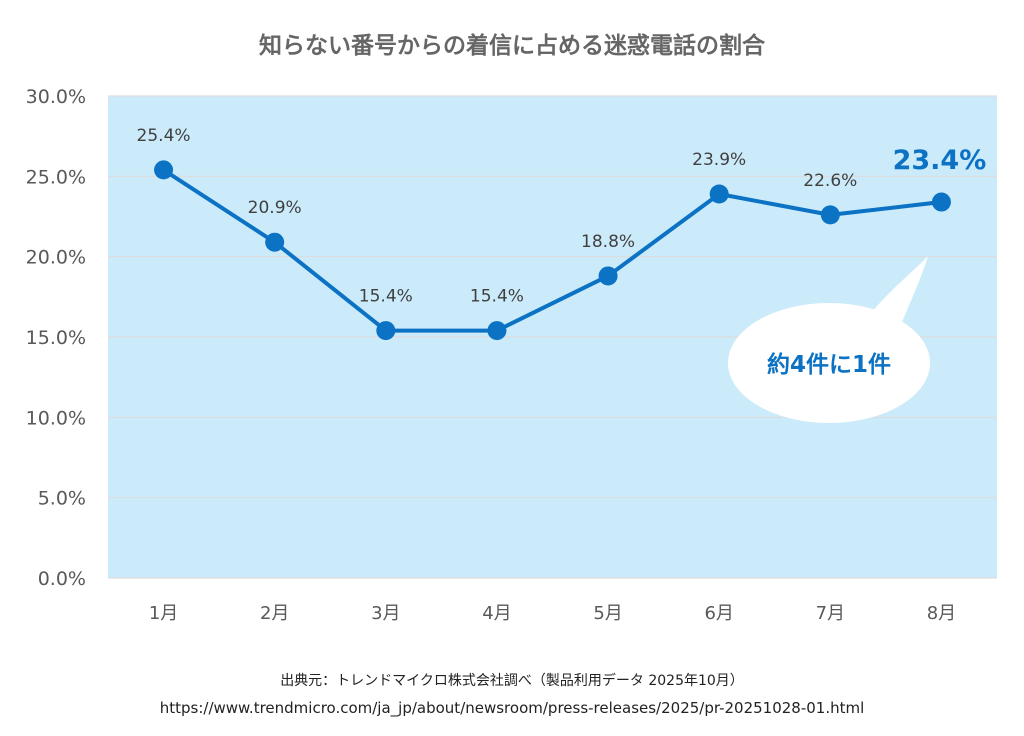 This screenshot has width=1024, height=736. What do you see at coordinates (940, 160) in the screenshot?
I see `data-label-highlight: 23.4%` at bounding box center [940, 160].